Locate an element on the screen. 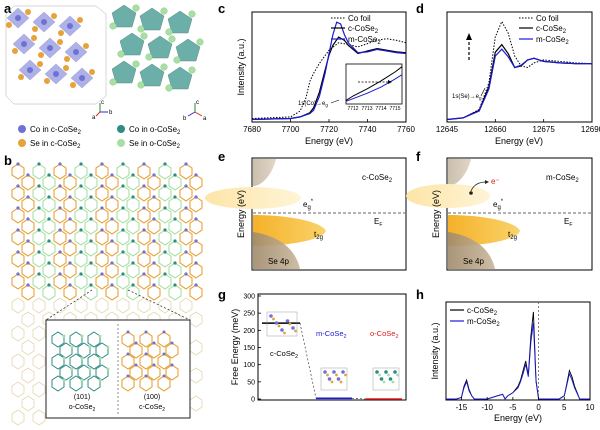 This screenshot has height=430, width=600. se-kedge-series is located at coordinates (519, 70).